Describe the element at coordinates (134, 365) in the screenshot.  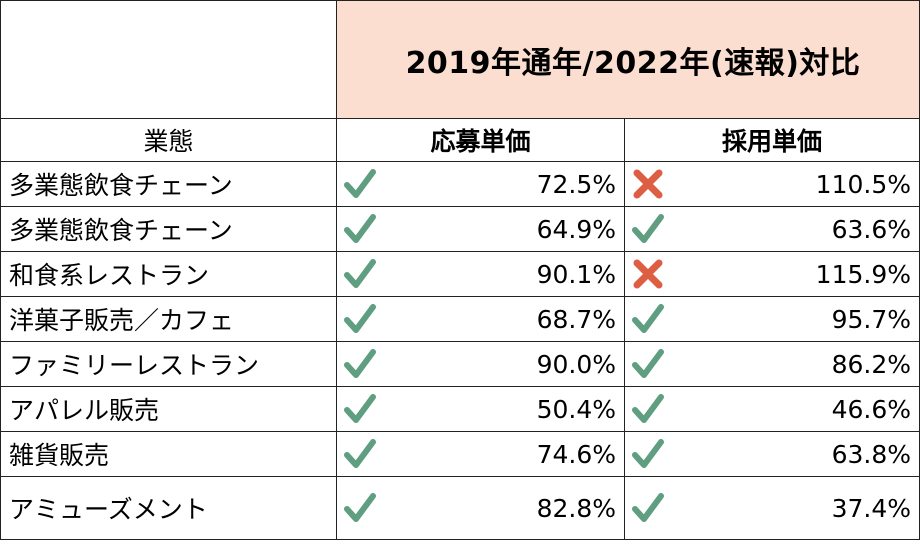
I see `business-type: ファミリーレストラン` at that location.